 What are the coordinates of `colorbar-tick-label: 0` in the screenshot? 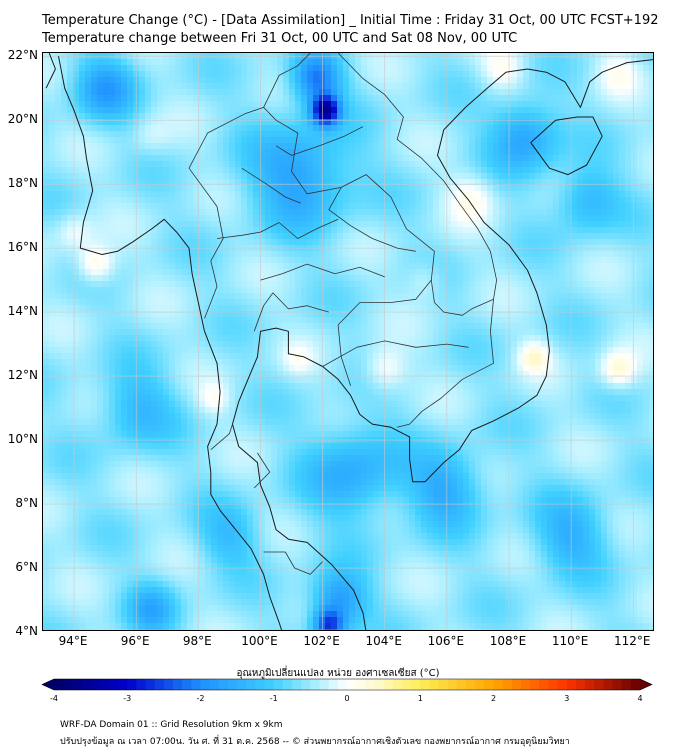 It's located at (347, 698).